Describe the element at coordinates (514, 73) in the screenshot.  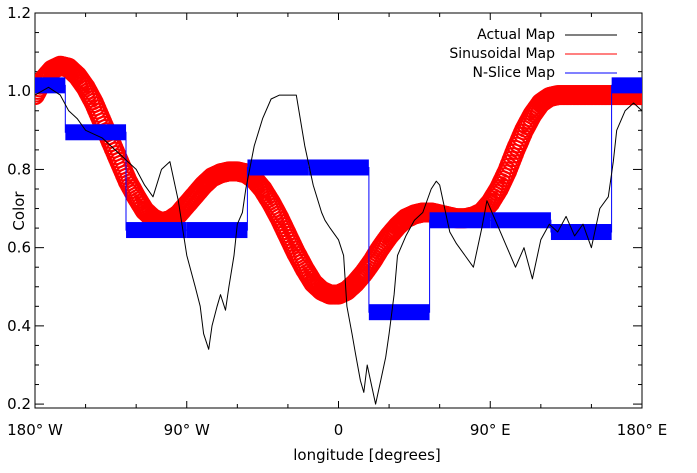
I see `legend-label: N-Slice Map` at that location.